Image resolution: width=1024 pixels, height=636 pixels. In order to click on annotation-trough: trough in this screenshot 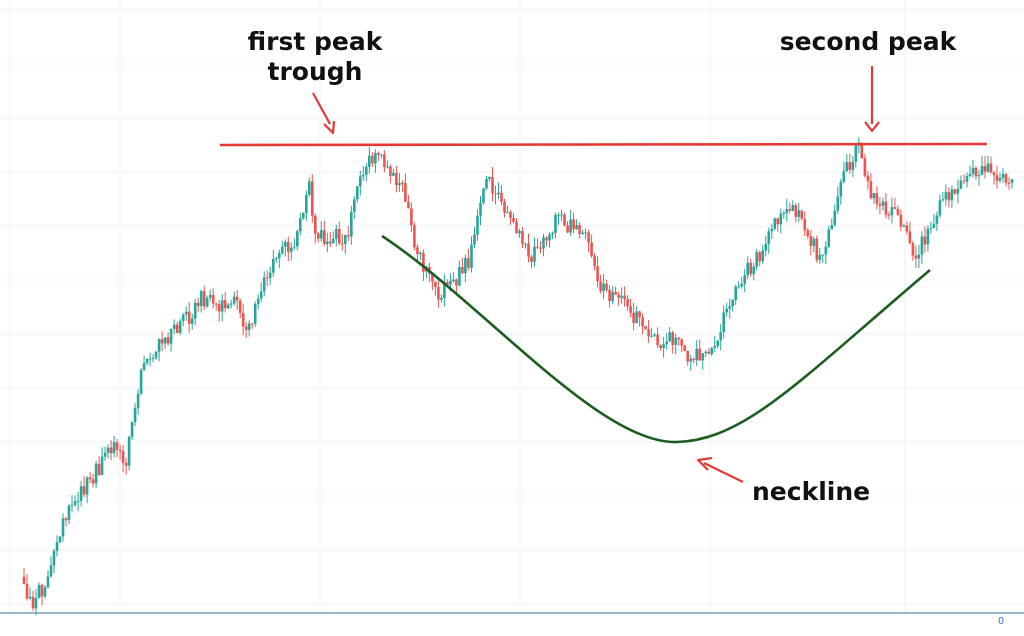, I will do `click(315, 71)`.